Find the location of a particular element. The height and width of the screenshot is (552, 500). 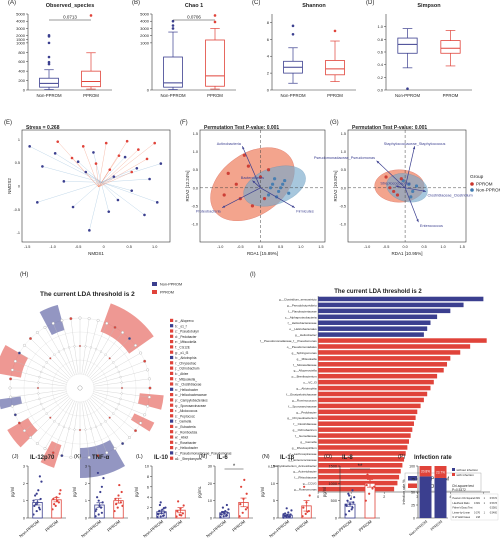

clade-label: z: _Pseudomonadaceae_Pseudomonas is located at coordinates (203, 454).